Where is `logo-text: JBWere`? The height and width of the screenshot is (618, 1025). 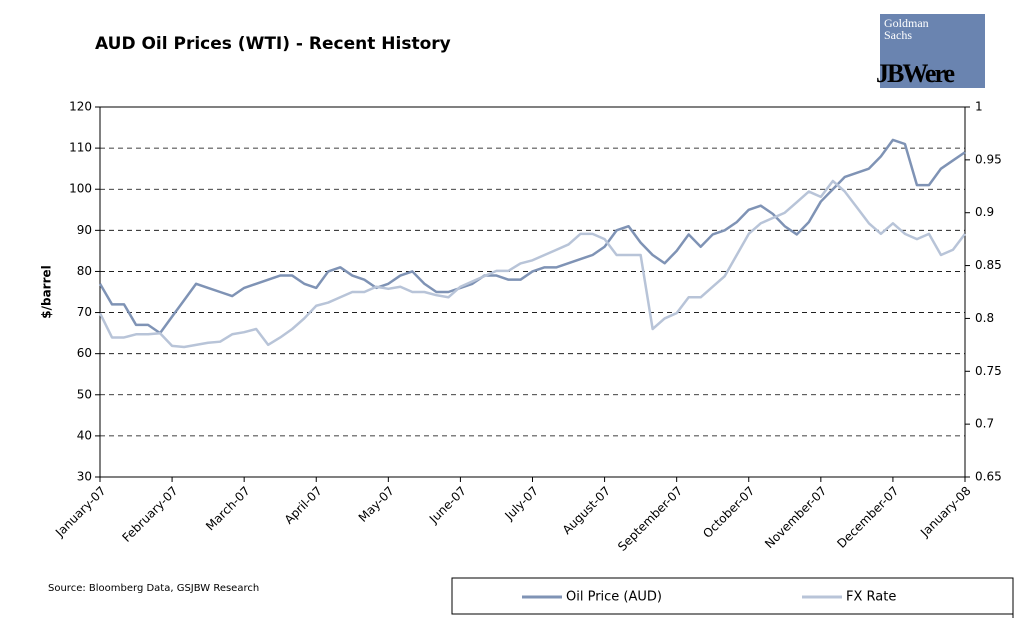
logo-text: JBWere is located at coordinates (915, 73).